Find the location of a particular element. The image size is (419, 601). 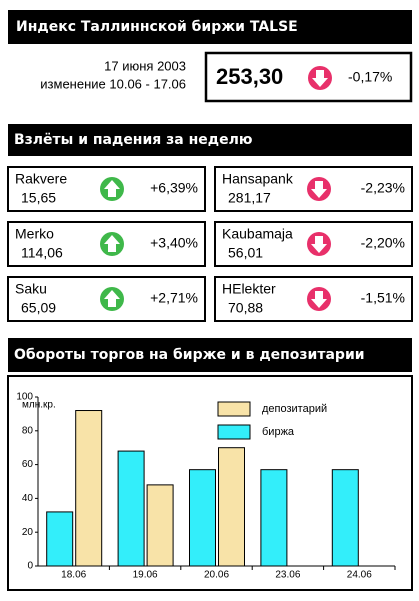

y-tick-label: 0 is located at coordinates (30, 566).